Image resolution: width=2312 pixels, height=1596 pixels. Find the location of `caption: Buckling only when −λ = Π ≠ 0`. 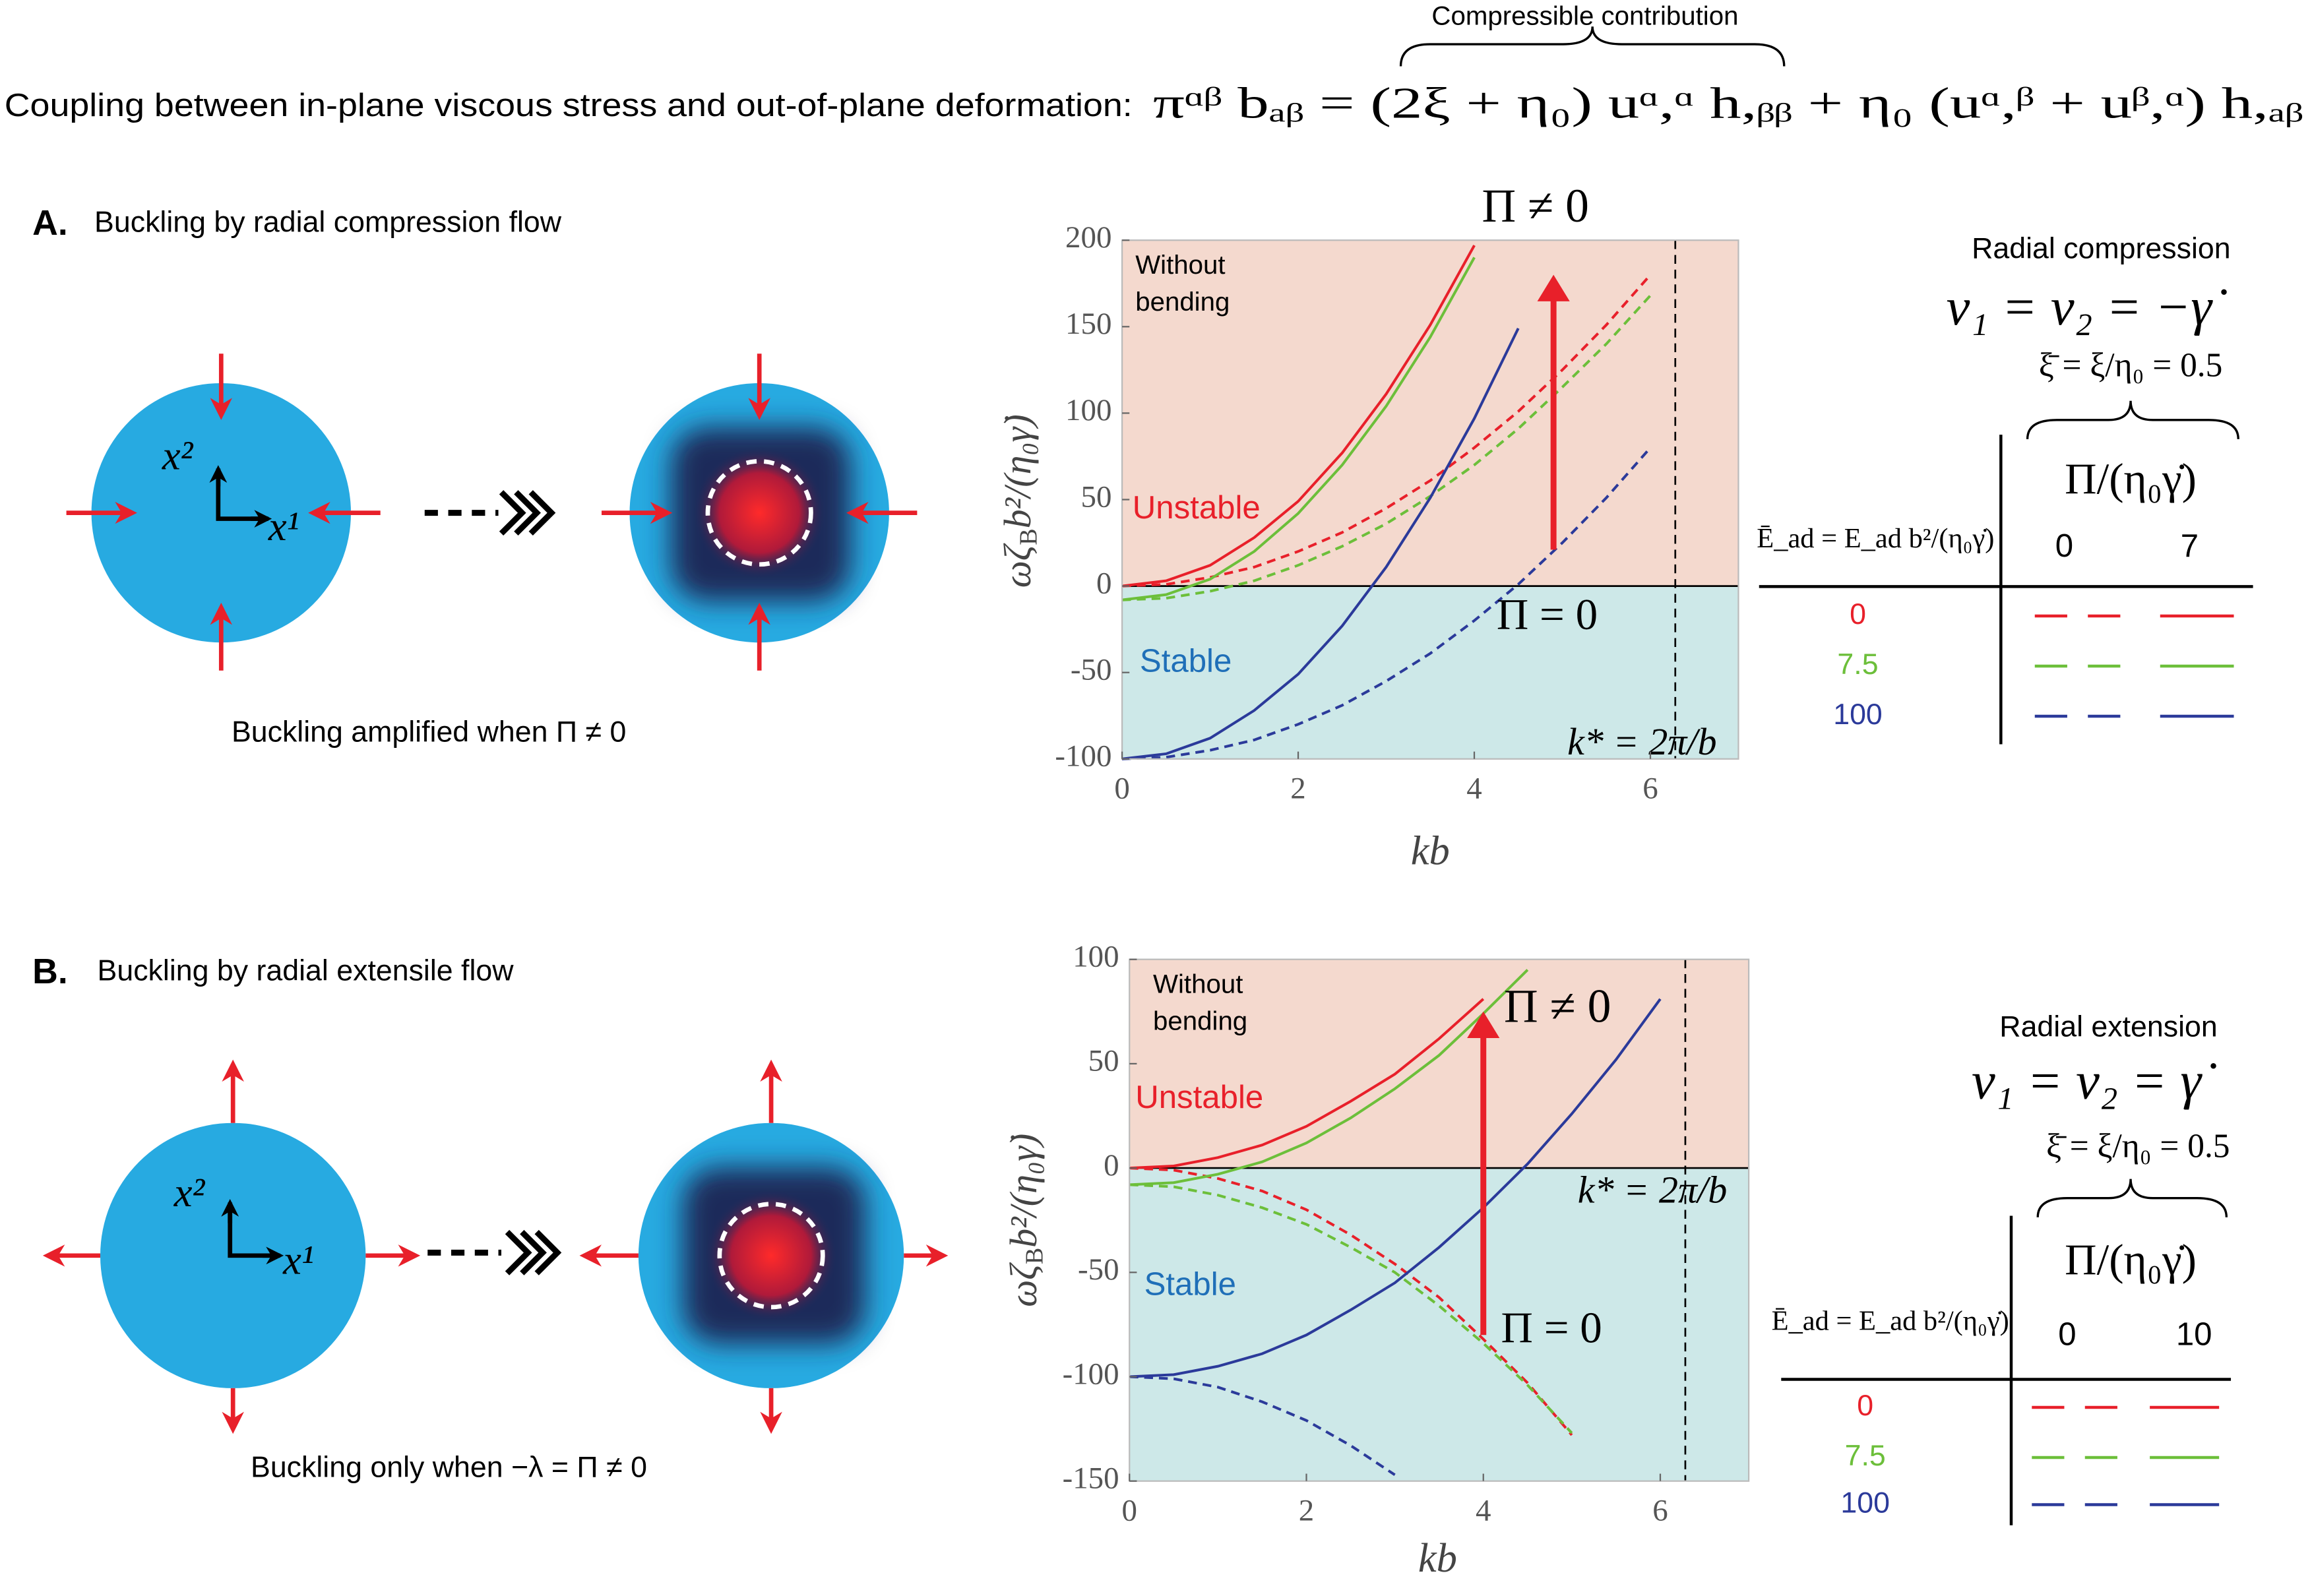

caption: Buckling only when −λ = Π ≠ 0 is located at coordinates (449, 1468).